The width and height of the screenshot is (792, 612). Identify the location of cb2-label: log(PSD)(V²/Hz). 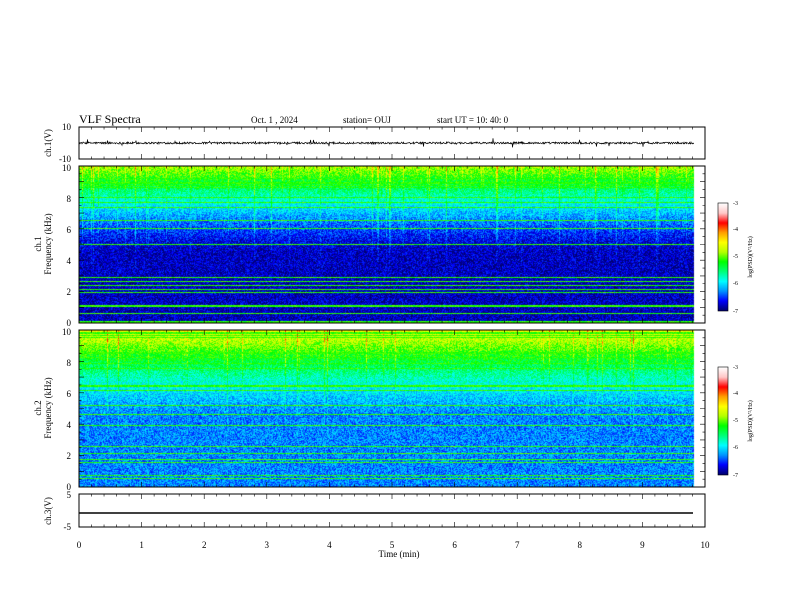
(750, 420).